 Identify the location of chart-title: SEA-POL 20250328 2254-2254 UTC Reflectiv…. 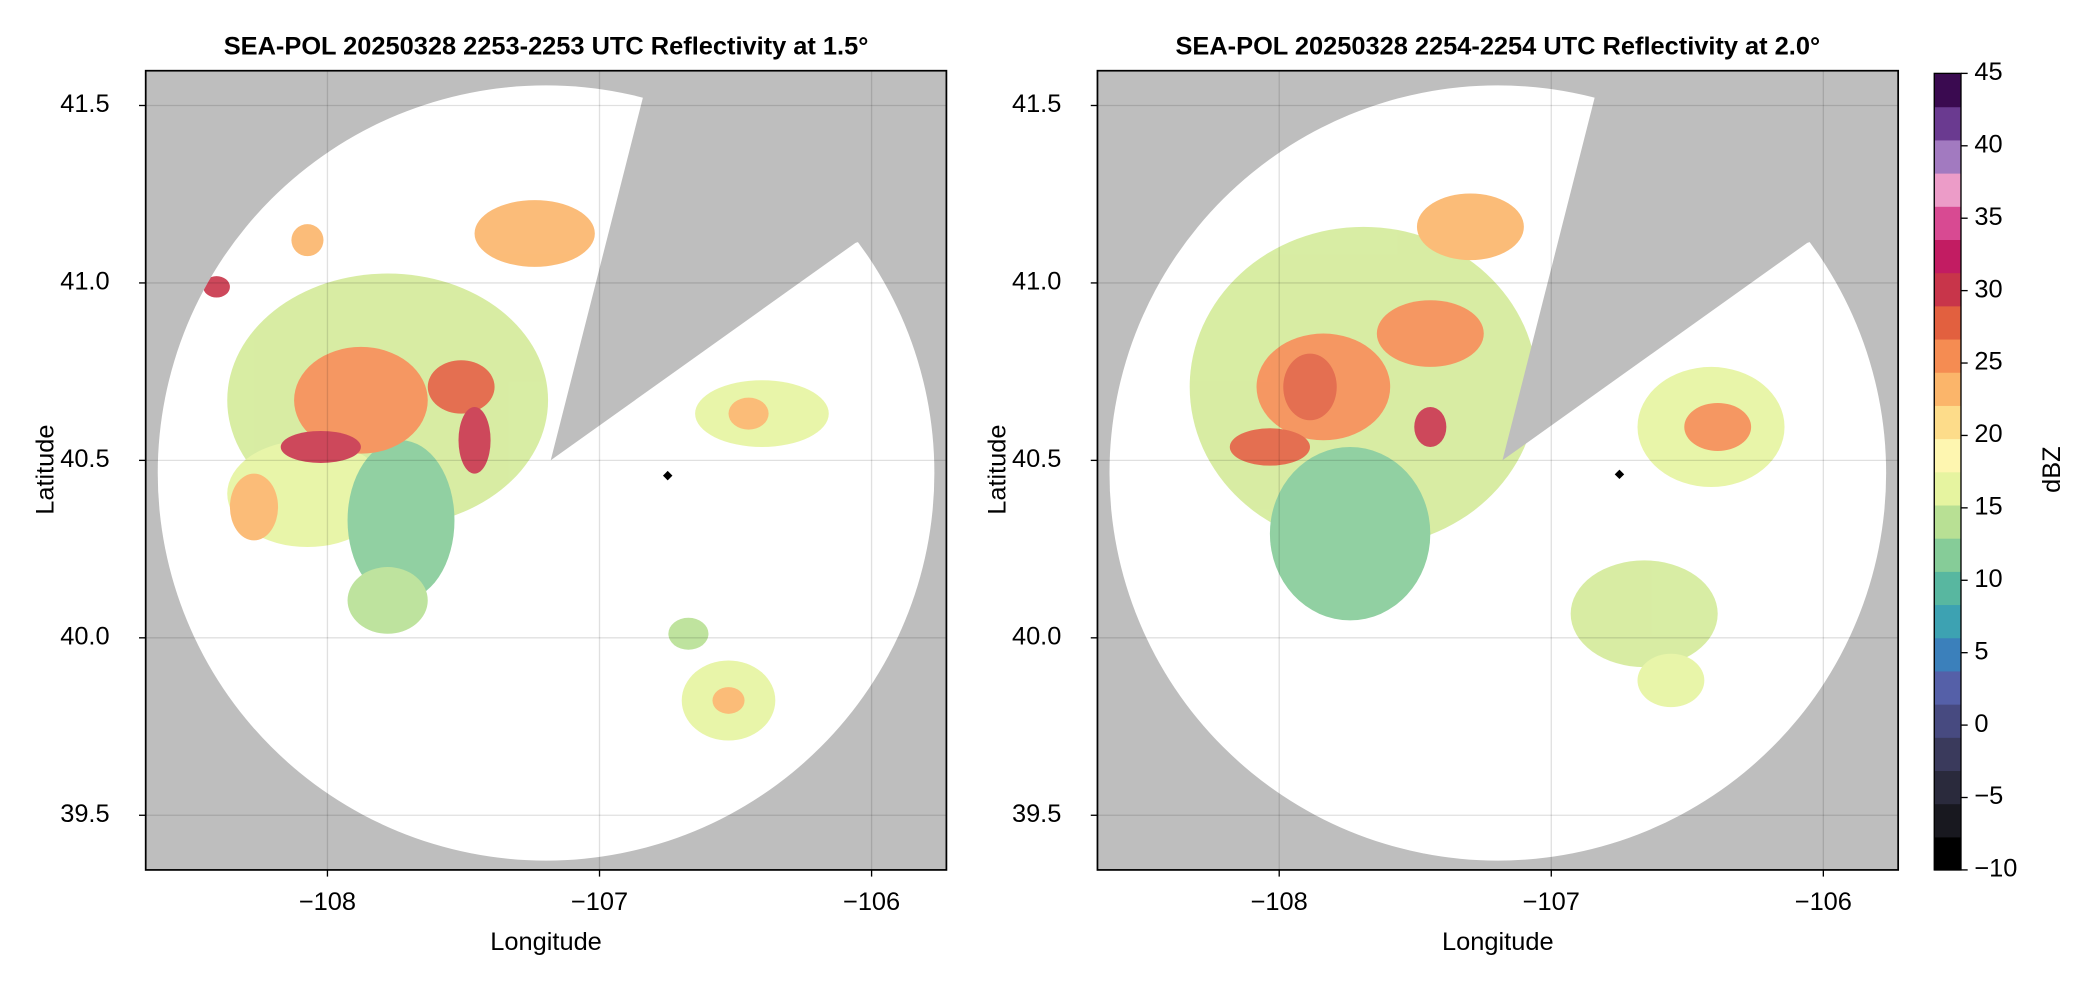
(1498, 47).